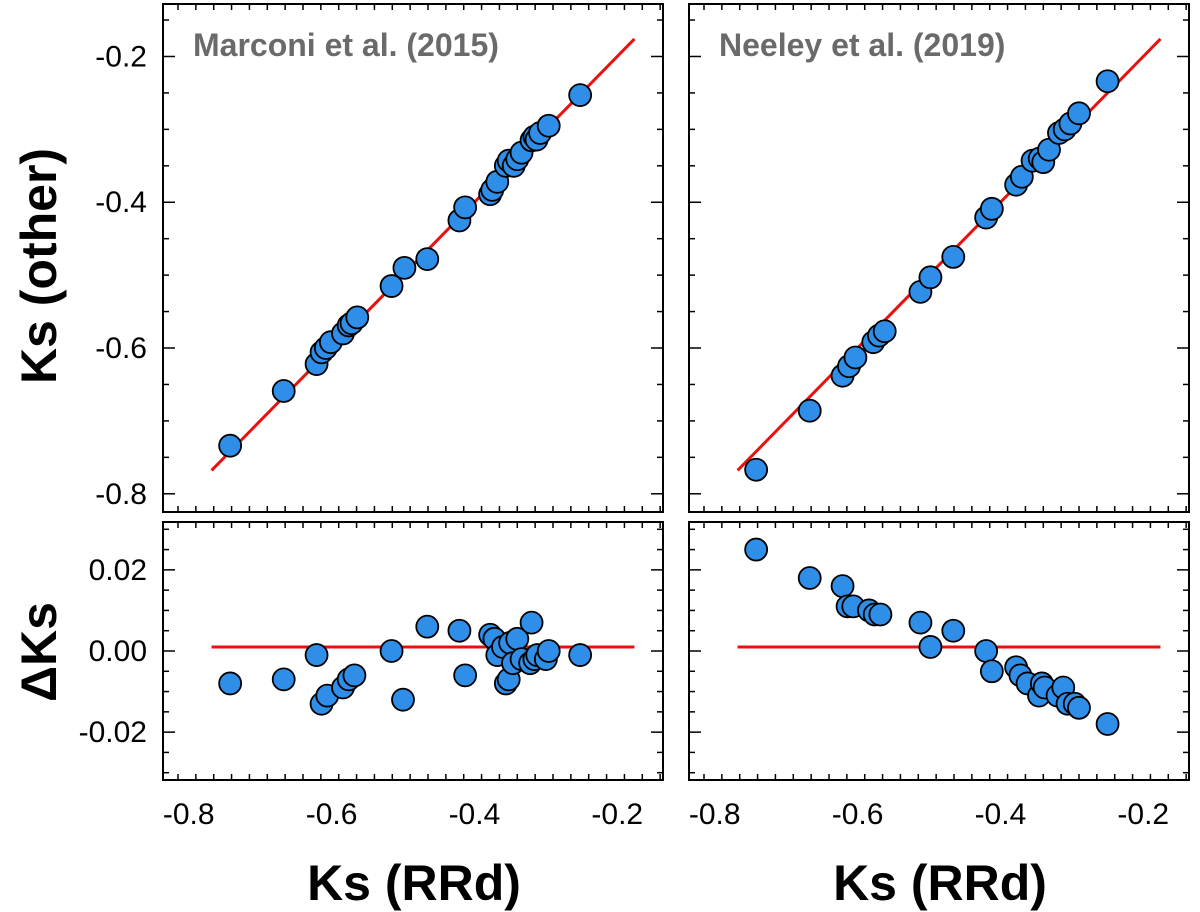  What do you see at coordinates (121, 56) in the screenshot?
I see `y-tick-label: -0.2` at bounding box center [121, 56].